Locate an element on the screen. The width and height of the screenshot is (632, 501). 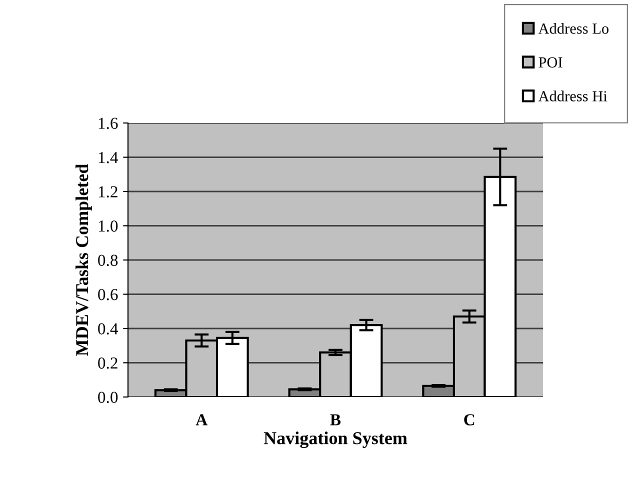
y-tick-label: 0.2 is located at coordinates (108, 363).